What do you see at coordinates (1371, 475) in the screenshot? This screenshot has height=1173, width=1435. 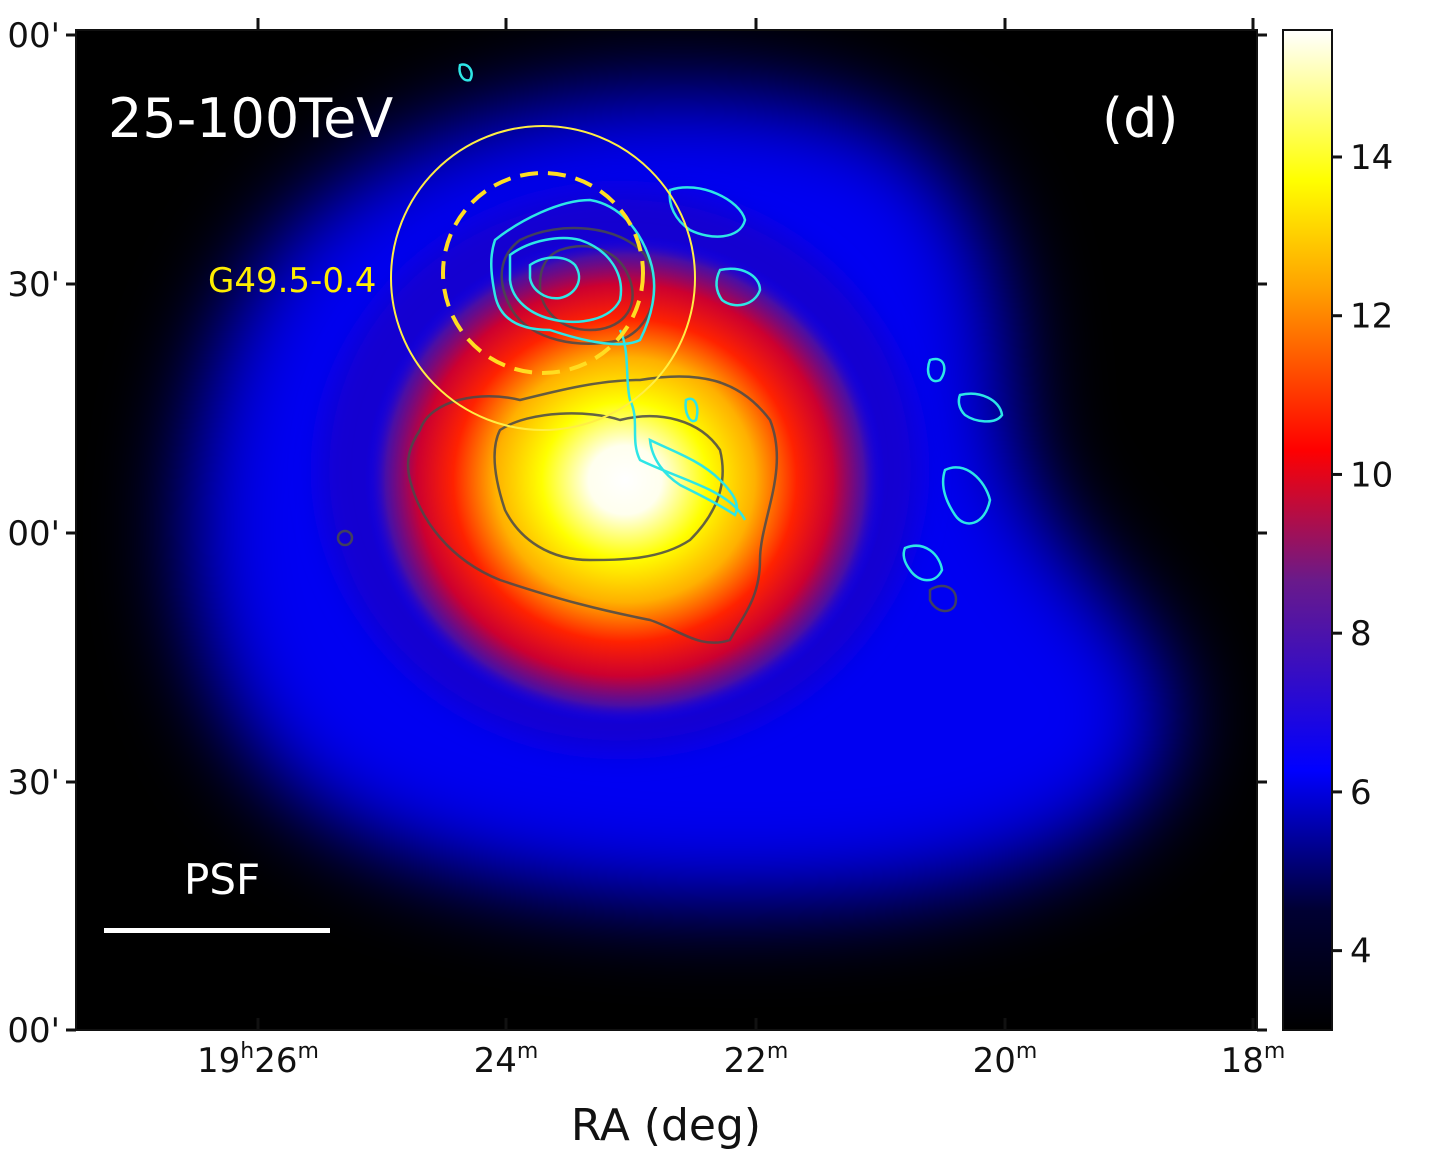 I see `colorbar-tick-label: 10` at bounding box center [1371, 475].